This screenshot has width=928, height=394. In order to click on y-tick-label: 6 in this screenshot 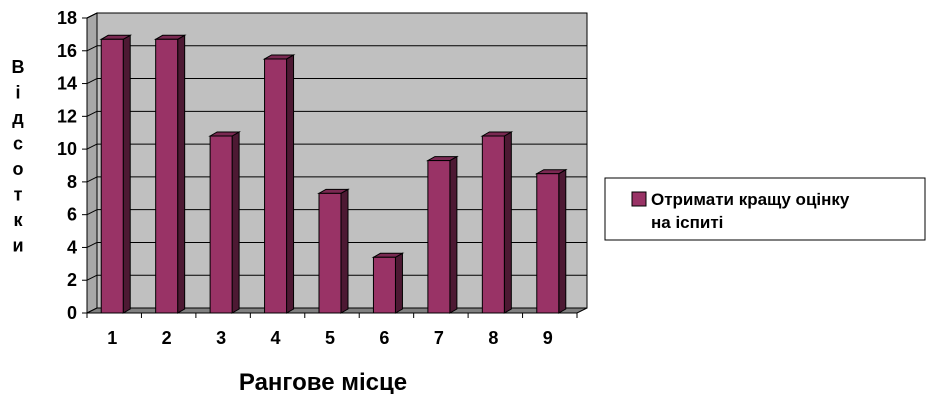, I will do `click(72, 215)`.